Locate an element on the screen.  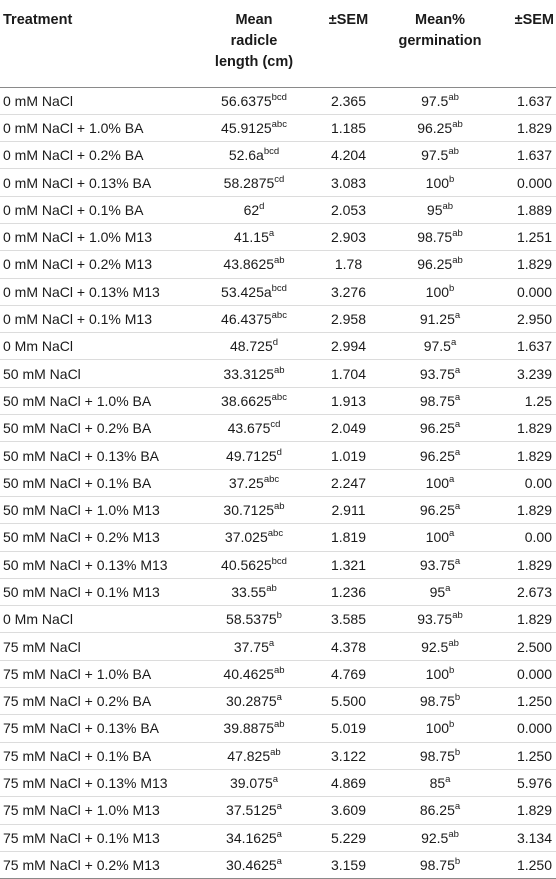
radicle-length-value: 43.675 is located at coordinates (249, 428).